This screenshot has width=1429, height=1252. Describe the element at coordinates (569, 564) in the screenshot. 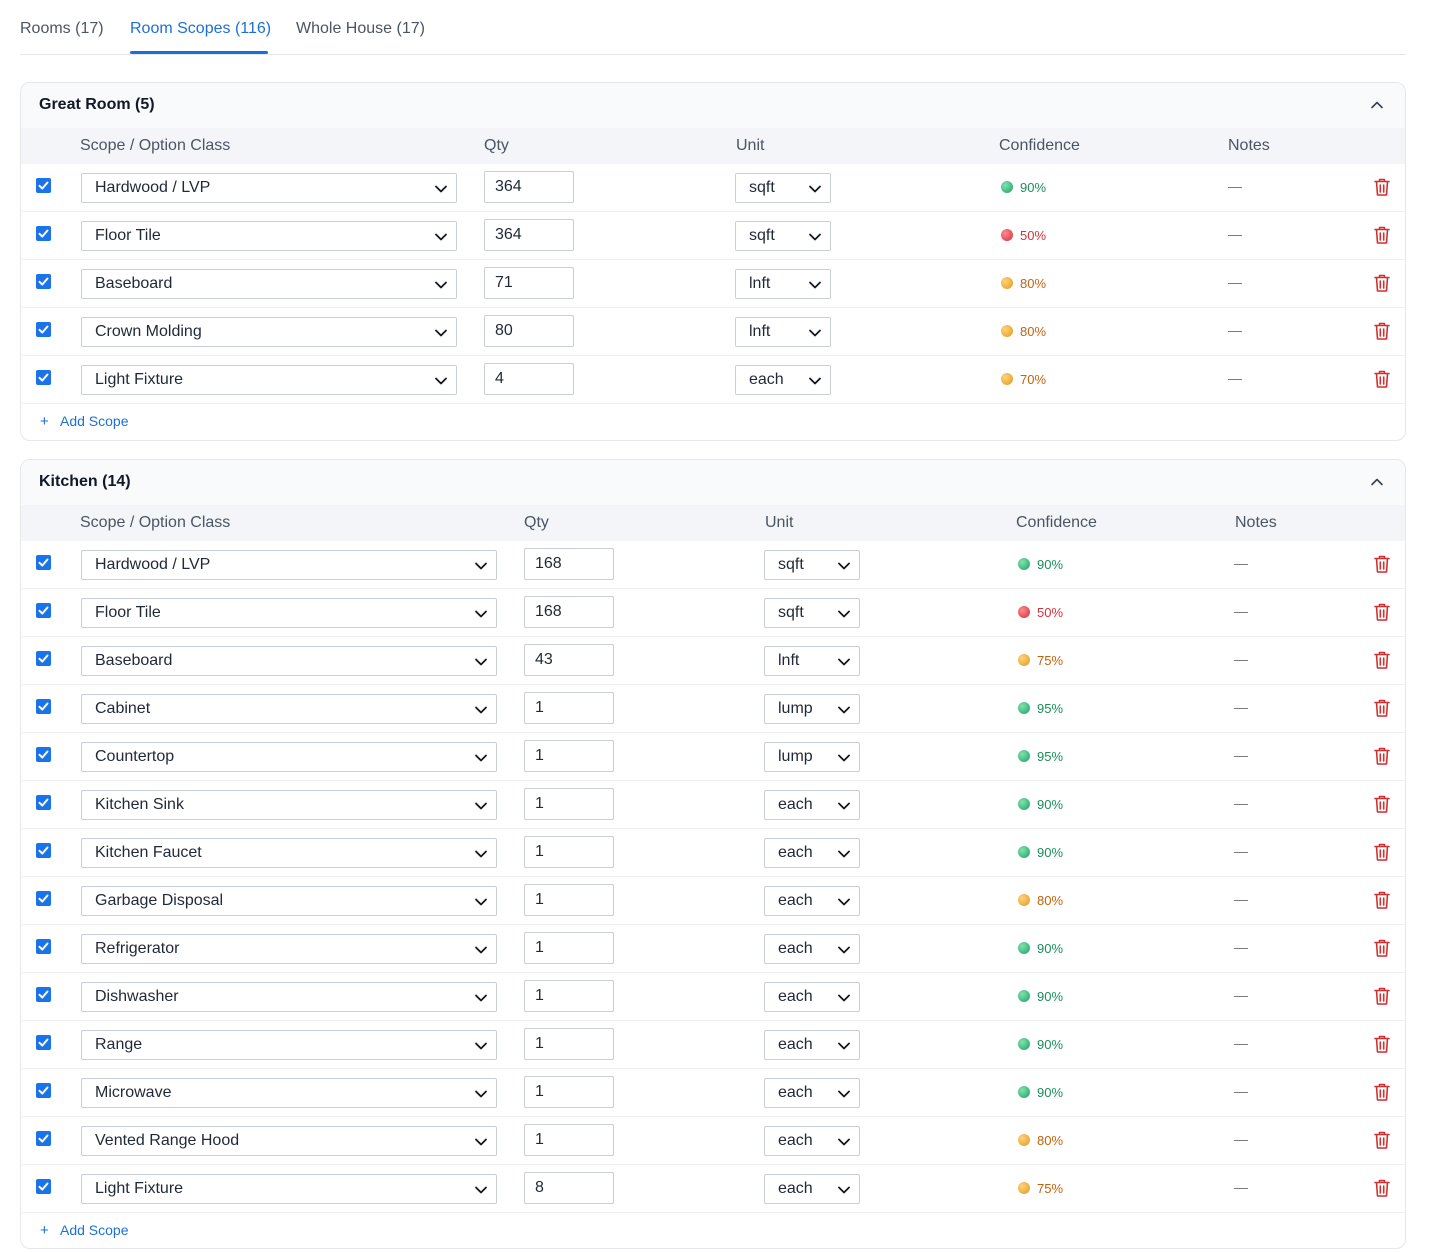

I see `qty-input: 168` at that location.